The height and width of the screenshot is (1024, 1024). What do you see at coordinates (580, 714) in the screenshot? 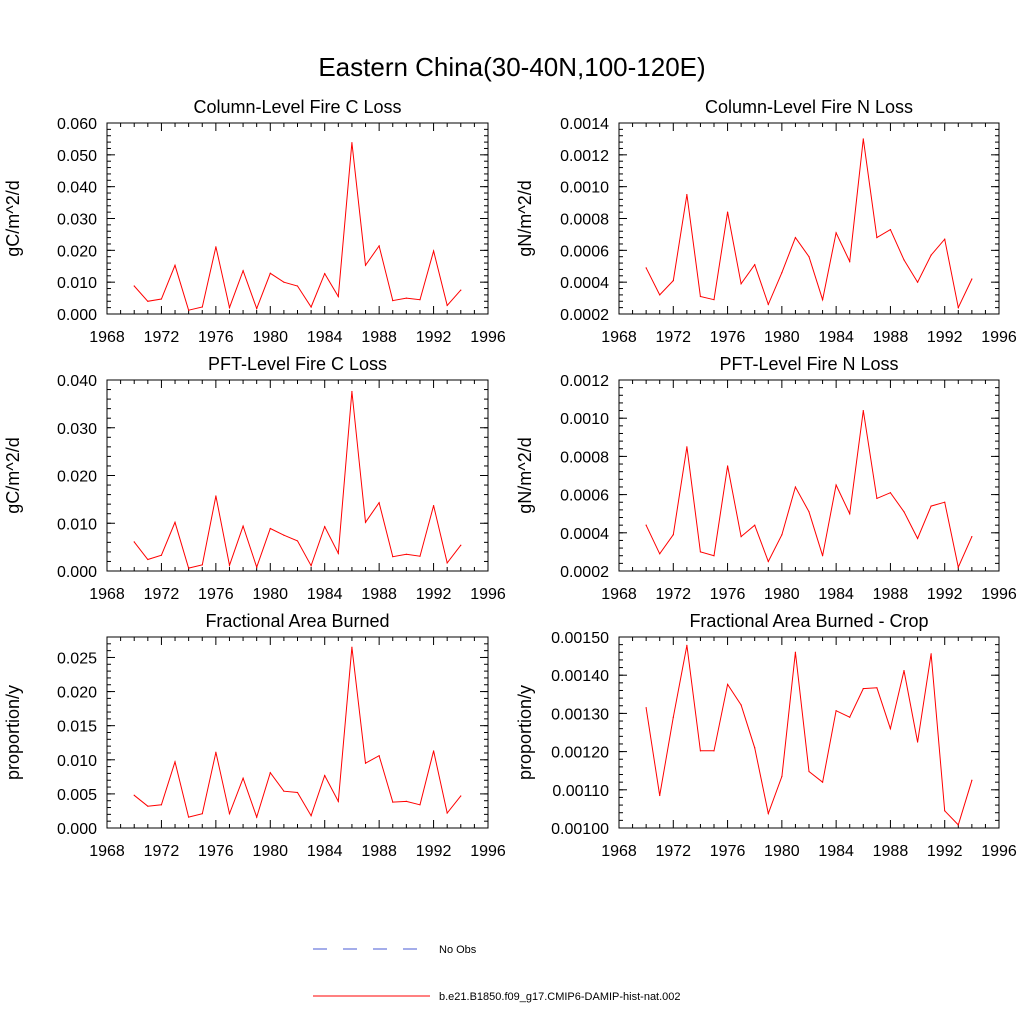
I see `y-tick-label: 0.00130` at bounding box center [580, 714].